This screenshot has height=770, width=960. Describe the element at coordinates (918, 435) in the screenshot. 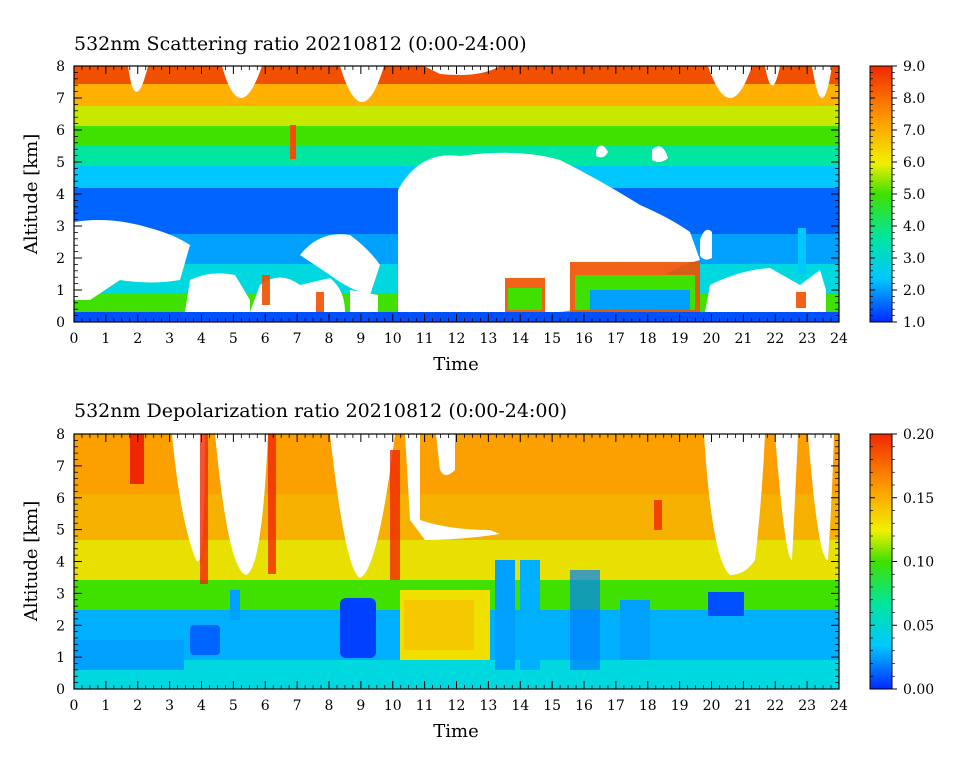

I see `colorbar-tick-label: 0.20` at that location.